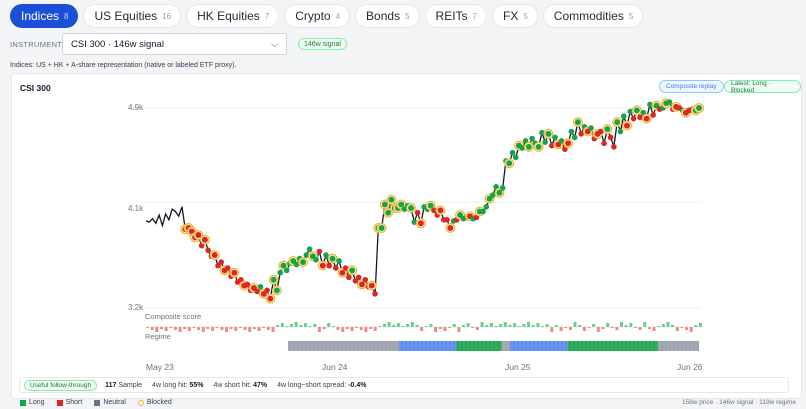 The width and height of the screenshot is (806, 409). I want to click on chart-title: CSI 300, so click(35, 88).